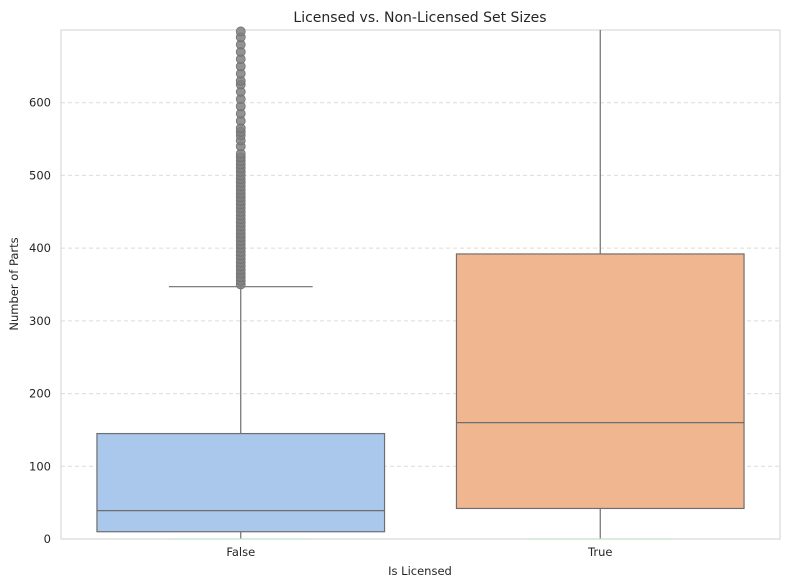  Describe the element at coordinates (40, 394) in the screenshot. I see `y-tick-label-200: 200` at that location.